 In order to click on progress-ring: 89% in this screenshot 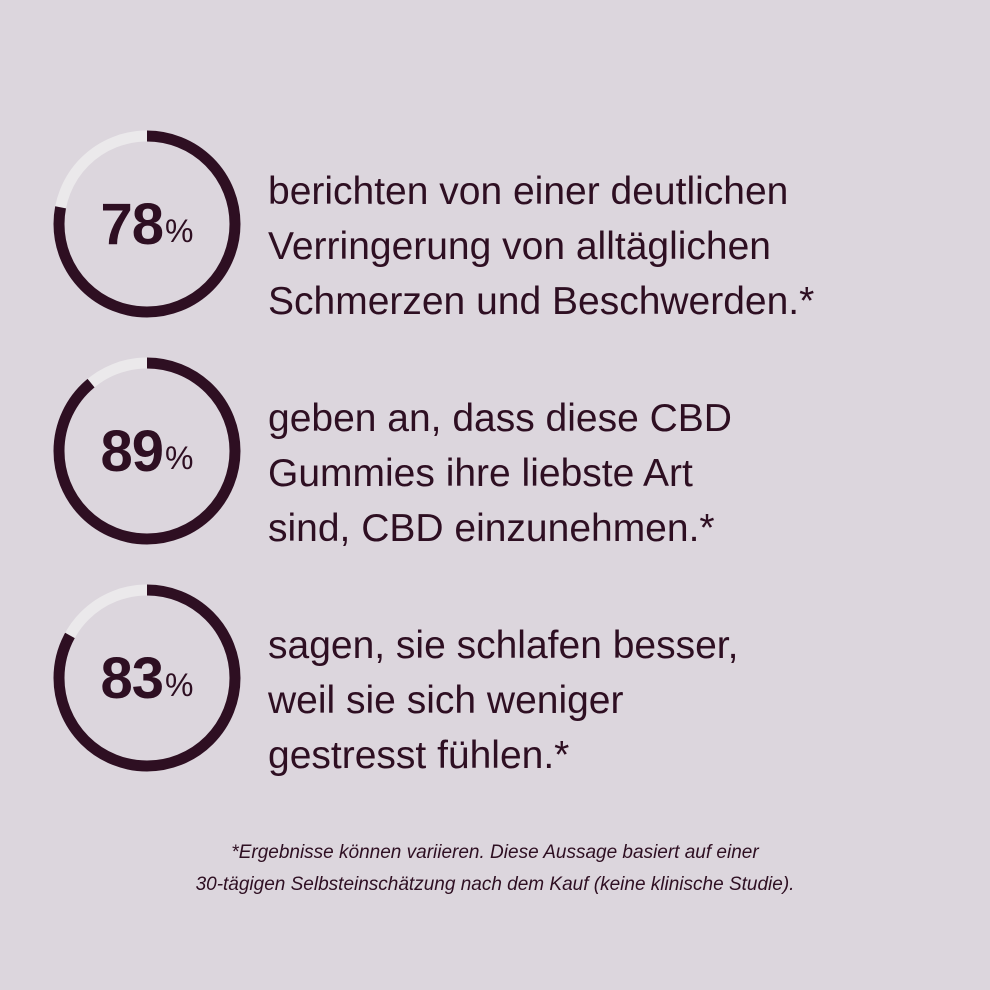, I will do `click(147, 451)`.